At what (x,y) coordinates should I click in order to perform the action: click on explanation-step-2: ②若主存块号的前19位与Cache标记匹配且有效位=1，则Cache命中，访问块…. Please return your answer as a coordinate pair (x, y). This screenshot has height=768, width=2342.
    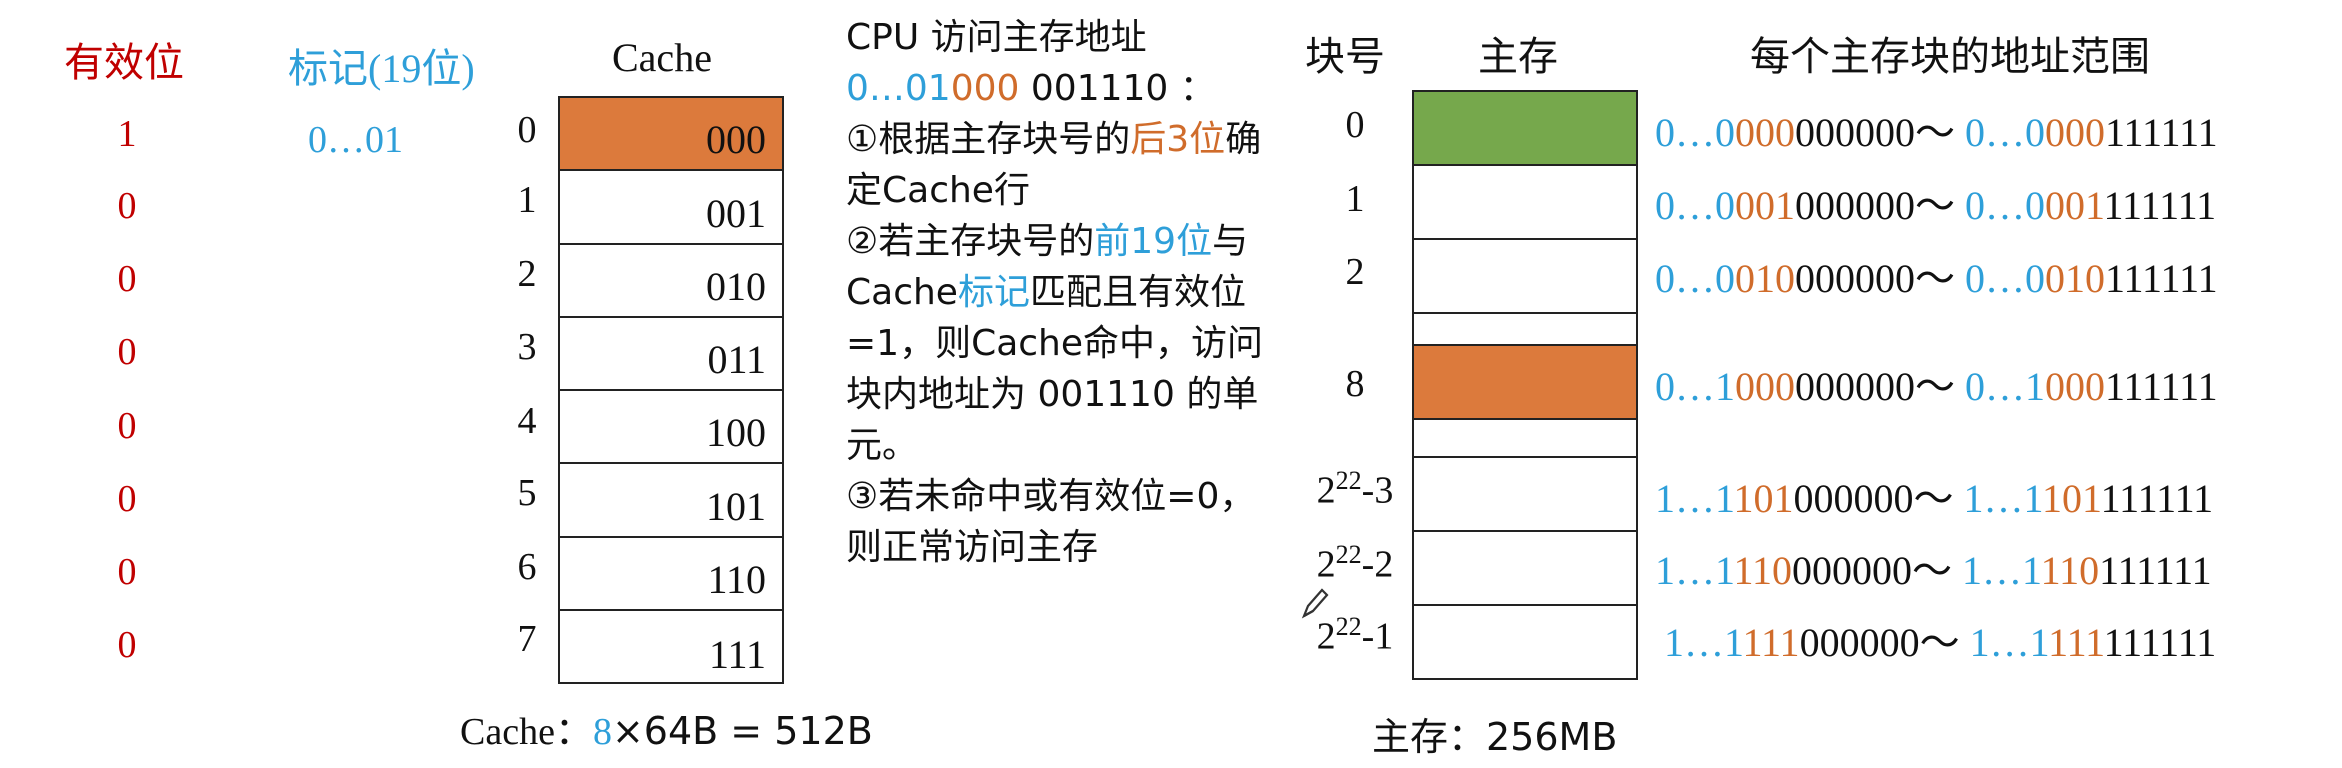
    Looking at the image, I should click on (1056, 343).